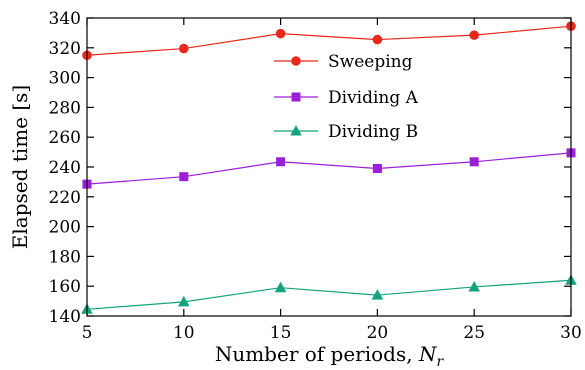  Describe the element at coordinates (65, 49) in the screenshot. I see `y-tick-label: 320` at that location.